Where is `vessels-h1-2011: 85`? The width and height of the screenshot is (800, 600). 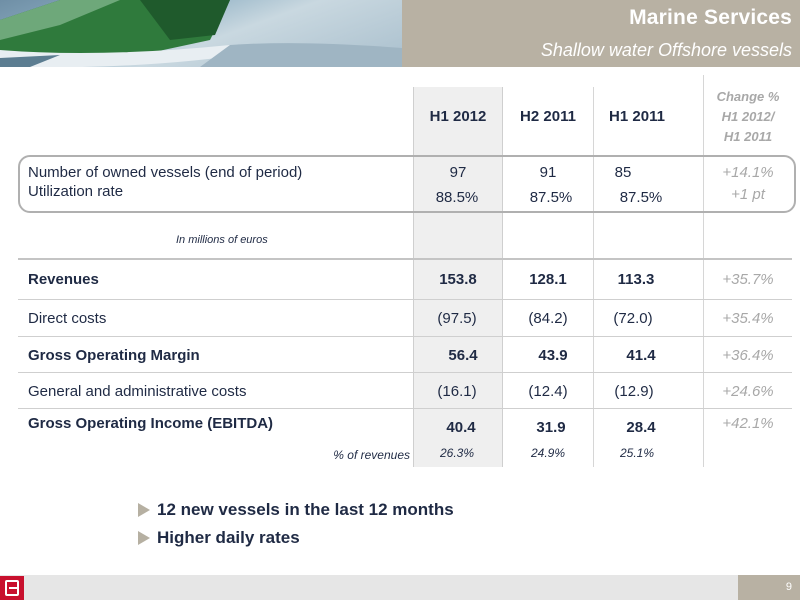 vessels-h1-2011: 85 is located at coordinates (623, 172).